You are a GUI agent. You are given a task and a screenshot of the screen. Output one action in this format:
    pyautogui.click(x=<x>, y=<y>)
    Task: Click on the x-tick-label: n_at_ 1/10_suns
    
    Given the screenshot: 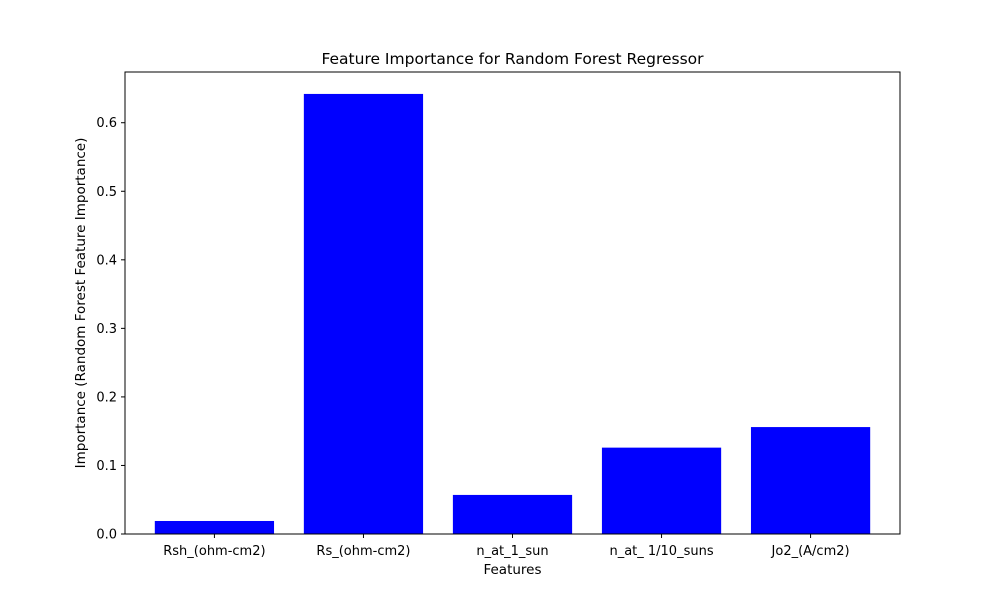 What is the action you would take?
    pyautogui.click(x=661, y=551)
    